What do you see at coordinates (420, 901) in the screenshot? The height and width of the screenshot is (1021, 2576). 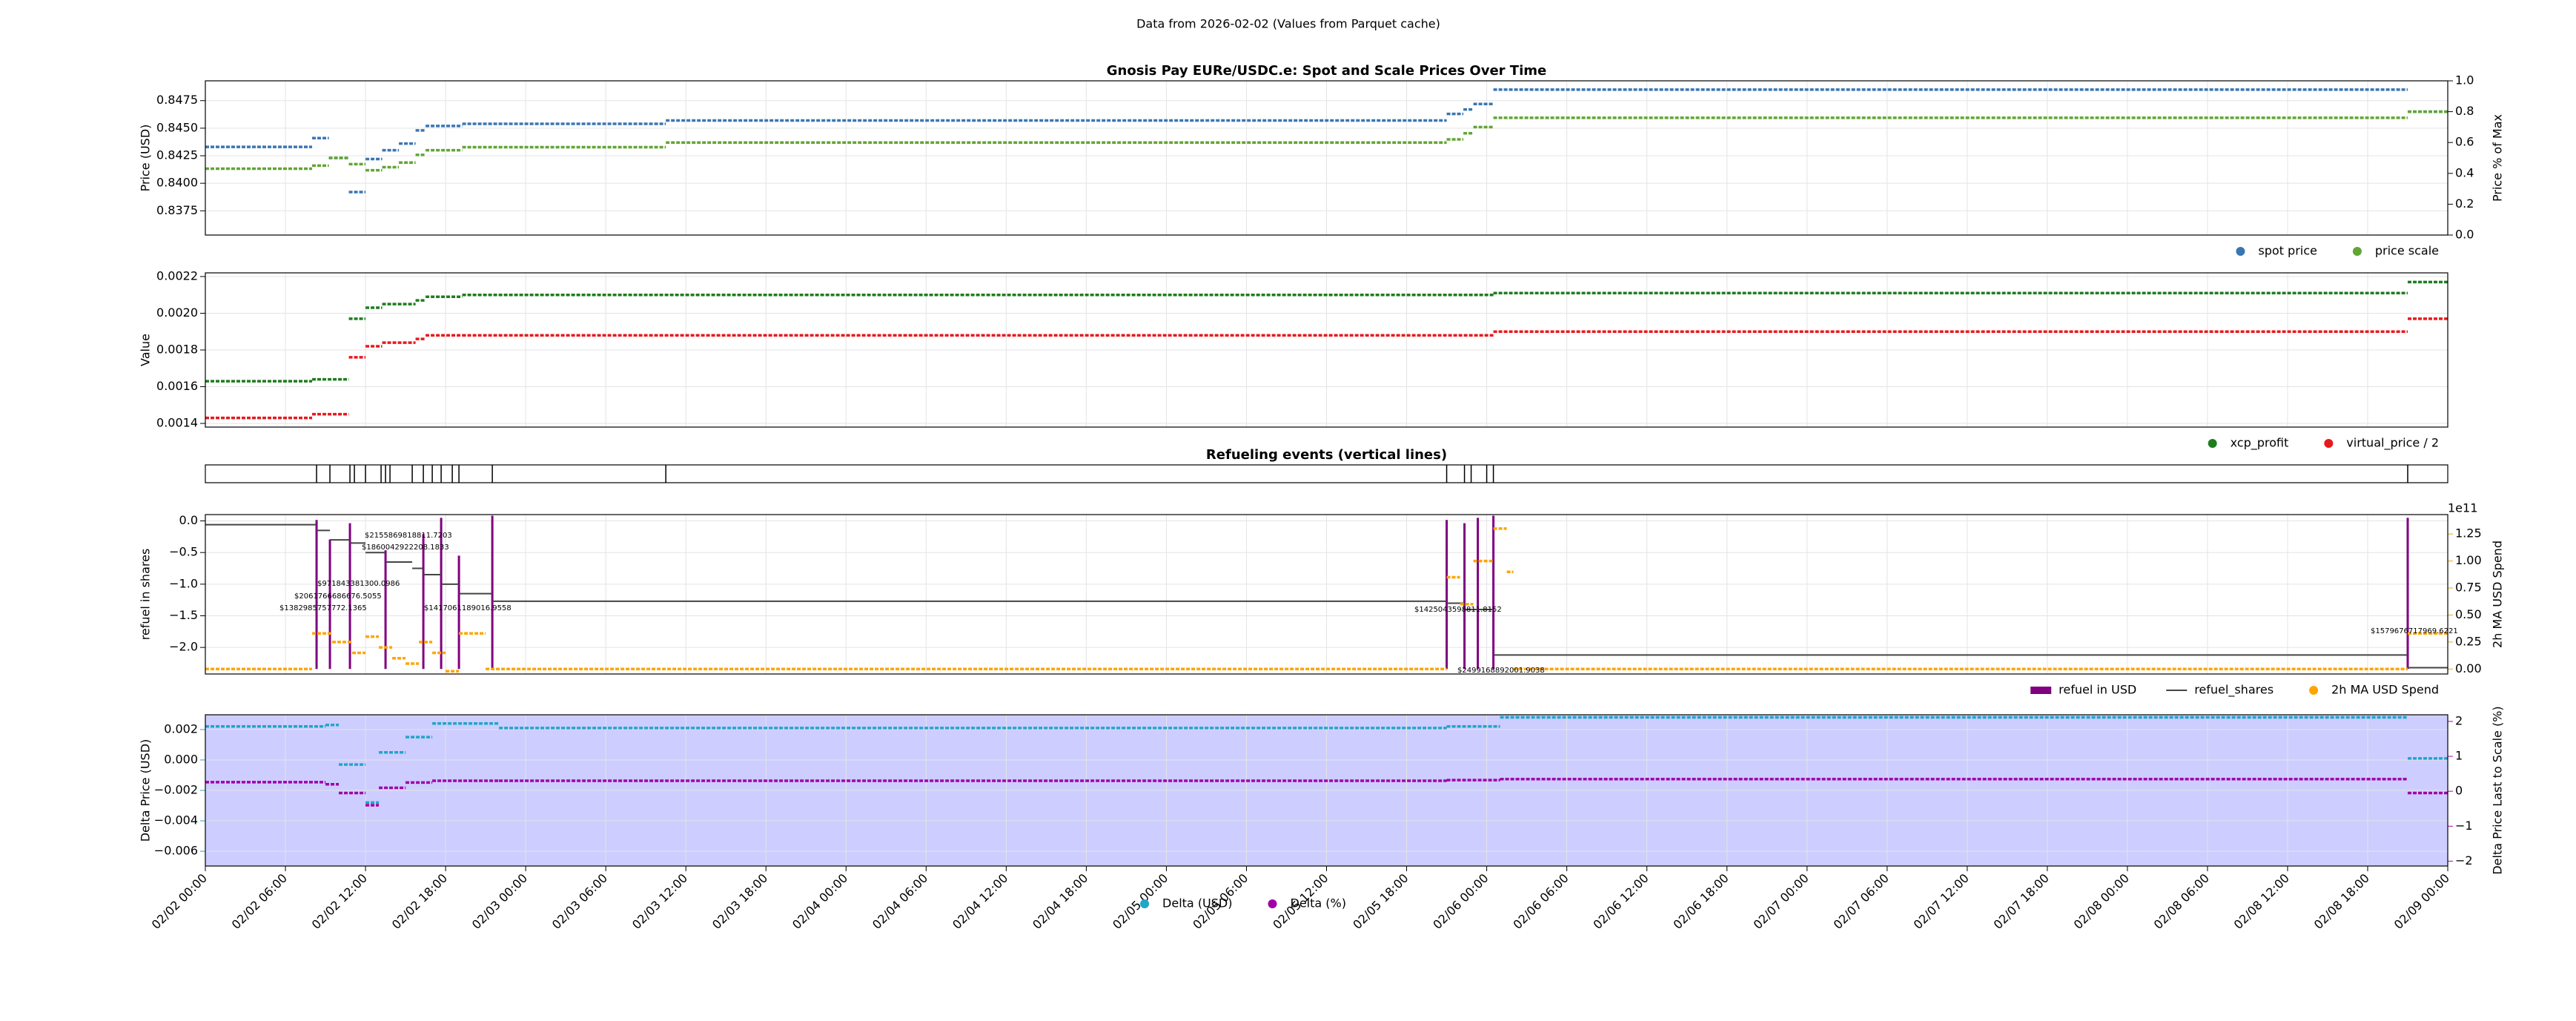 I see `x-tick-label: 02/02 18:00` at bounding box center [420, 901].